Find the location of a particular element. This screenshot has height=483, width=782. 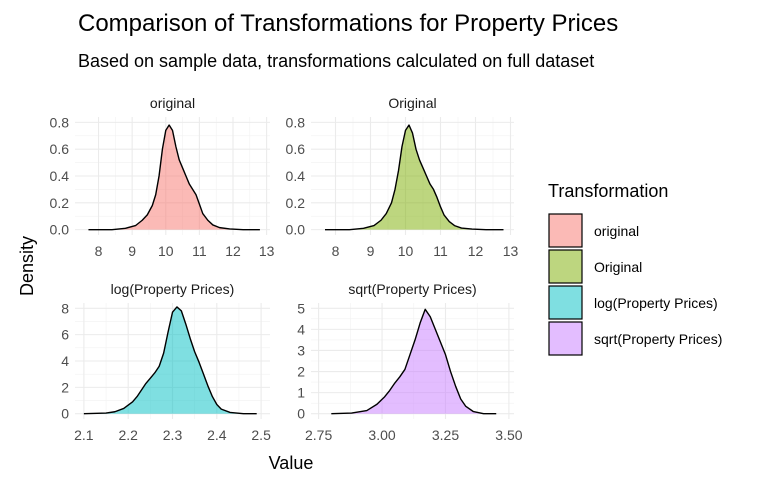

legend-label: sqrt(Property Prices) is located at coordinates (658, 339).